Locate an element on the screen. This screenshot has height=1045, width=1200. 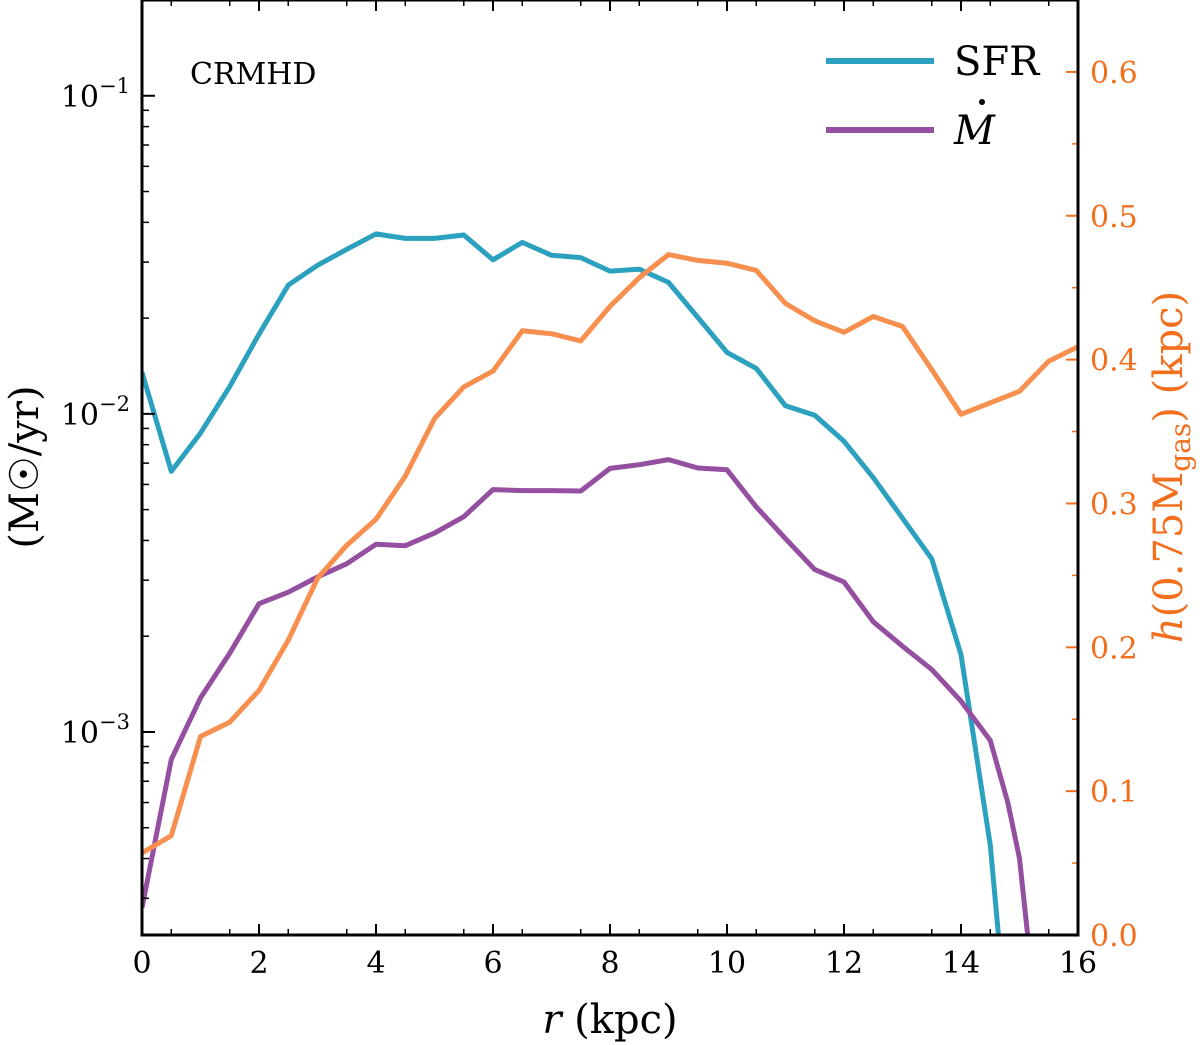
y-right-tick-label: 0.5 is located at coordinates (1114, 217).